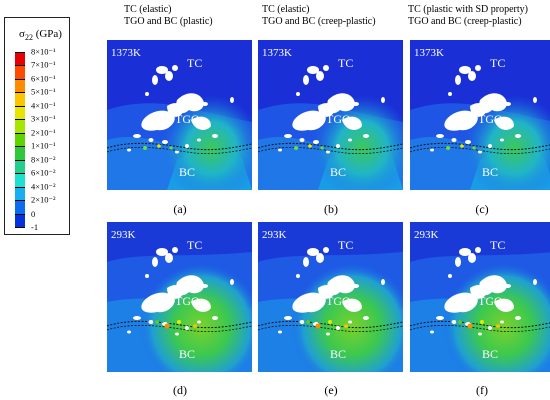  What do you see at coordinates (43, 91) in the screenshot?
I see `legend-tick-label: 5×10⁻¹` at bounding box center [43, 91].